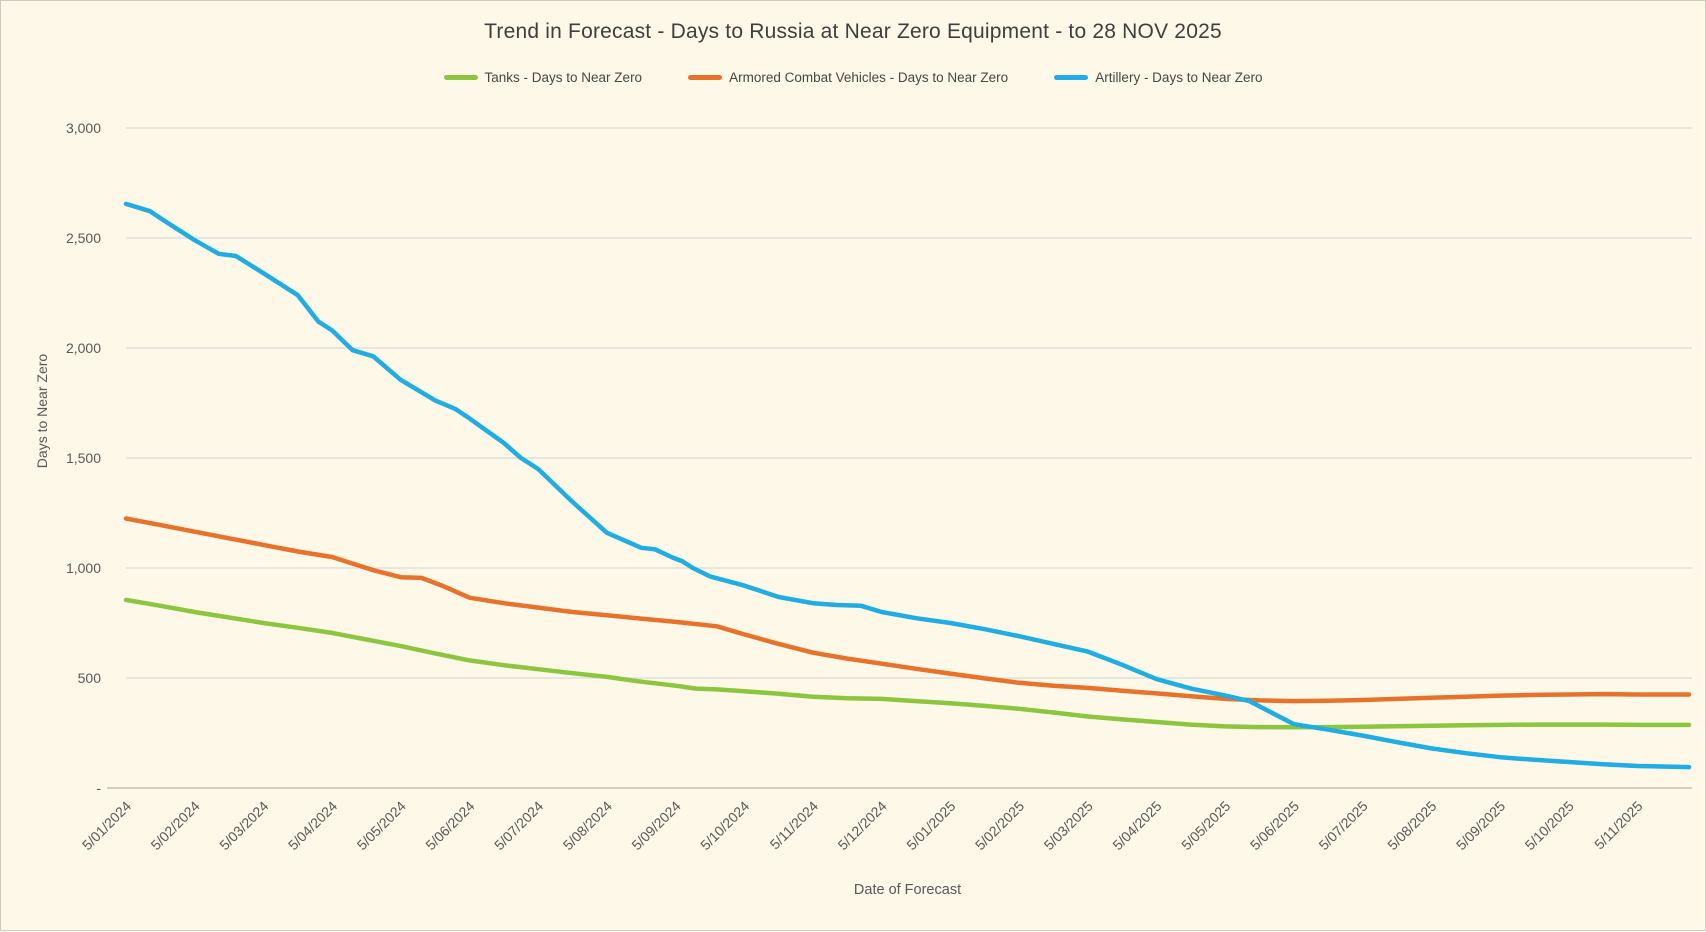 This screenshot has width=1706, height=932. I want to click on x-tick-label: 5/06/2025, so click(1275, 826).